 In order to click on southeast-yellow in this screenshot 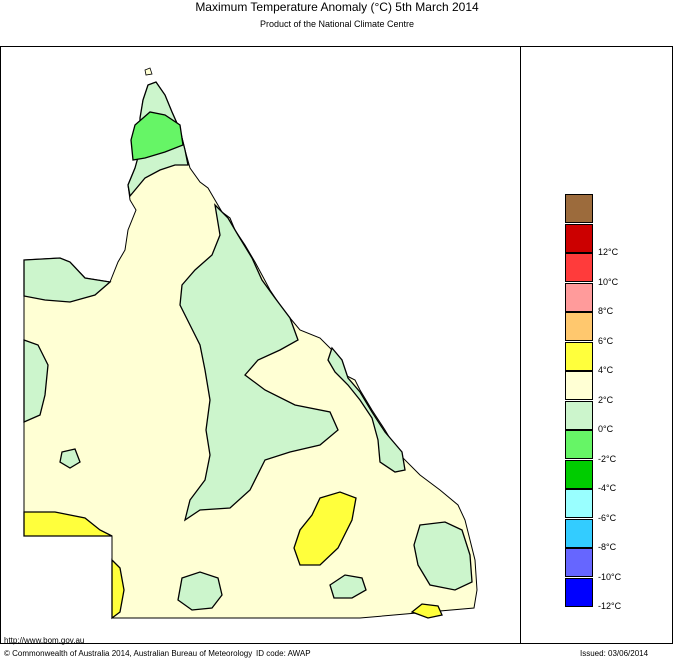, I will do `click(426, 611)`.